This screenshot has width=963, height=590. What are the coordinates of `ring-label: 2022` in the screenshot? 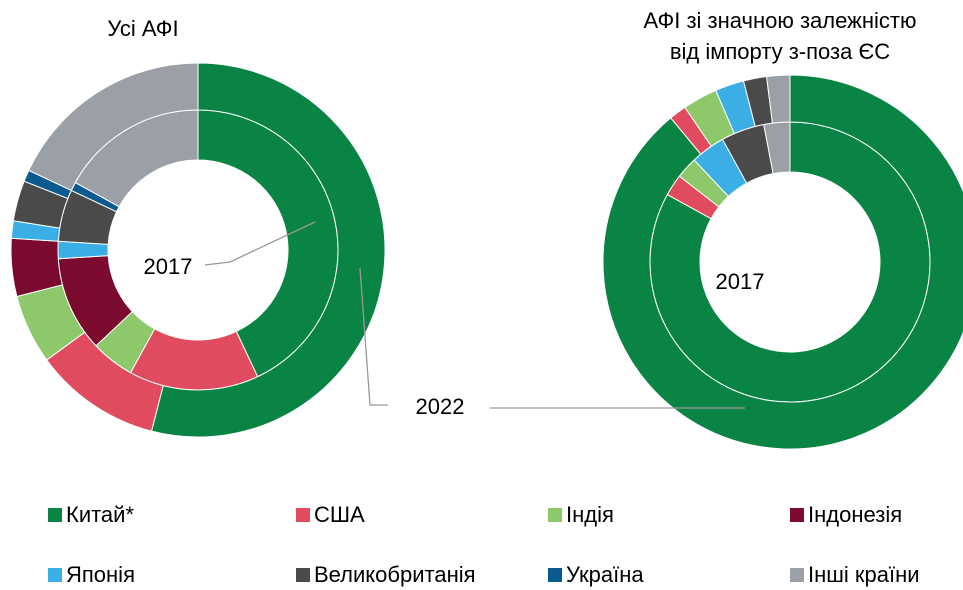 It's located at (440, 406).